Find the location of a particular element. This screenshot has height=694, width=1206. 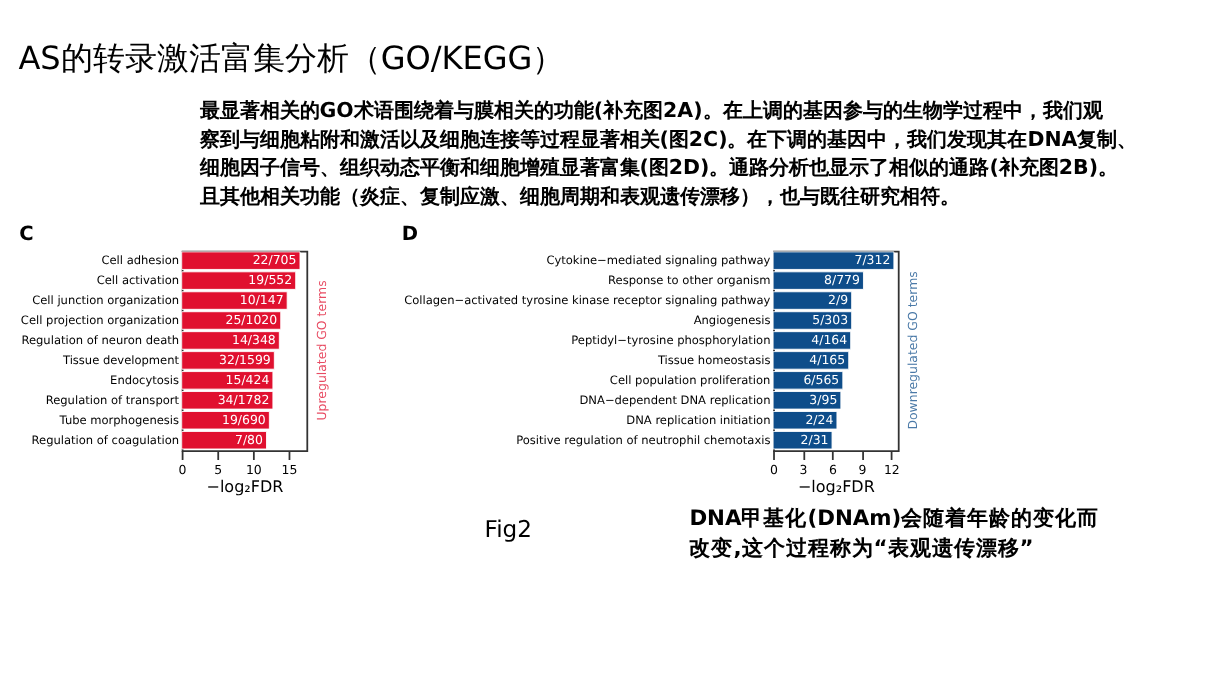

text: 且其他相关功能（炎症、复制应激、细胞周期和表观遗传漂移），也与既往研究相符。 is located at coordinates (578, 196).